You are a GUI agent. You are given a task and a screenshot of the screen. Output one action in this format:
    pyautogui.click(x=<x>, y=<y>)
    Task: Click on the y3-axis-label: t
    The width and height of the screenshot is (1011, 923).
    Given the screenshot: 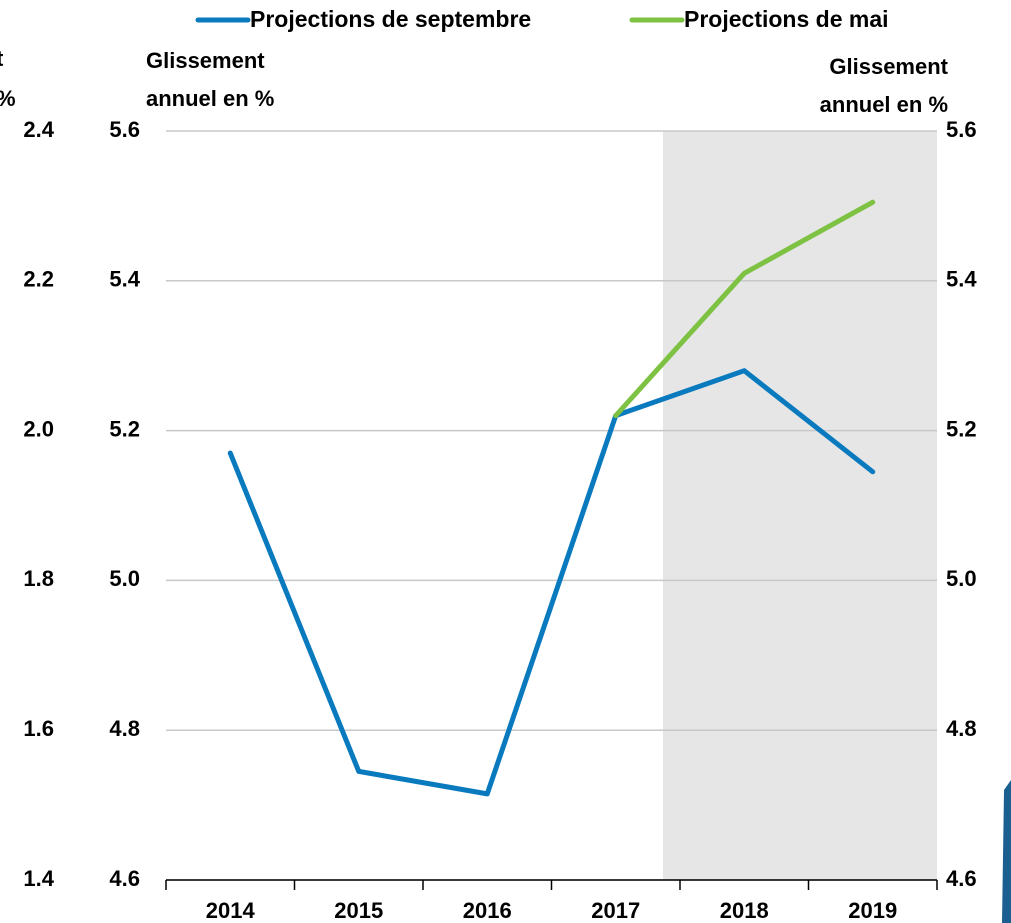 What is the action you would take?
    pyautogui.click(x=2, y=58)
    